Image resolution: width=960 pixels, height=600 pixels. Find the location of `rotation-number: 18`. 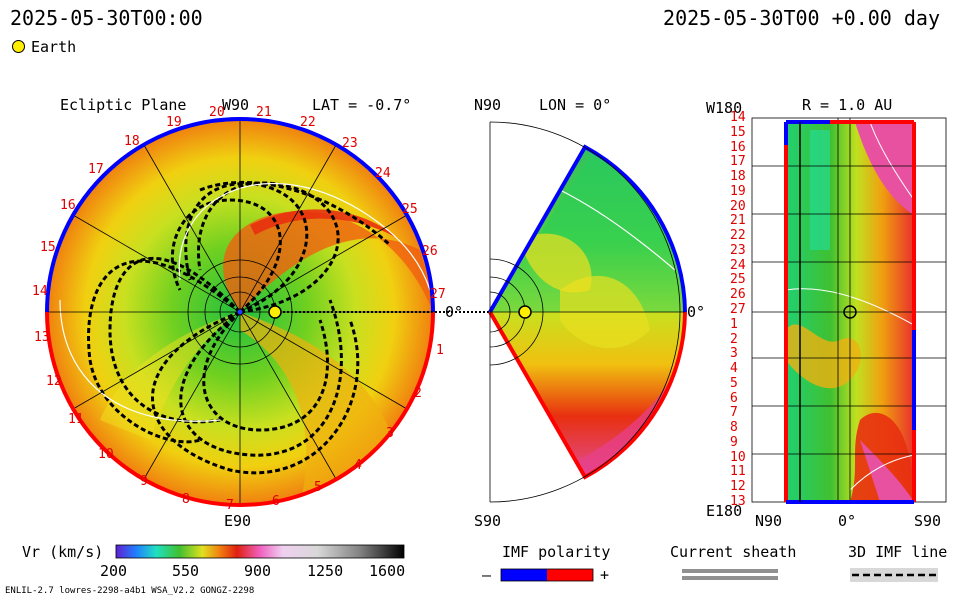

rotation-number: 18 is located at coordinates (132, 141).